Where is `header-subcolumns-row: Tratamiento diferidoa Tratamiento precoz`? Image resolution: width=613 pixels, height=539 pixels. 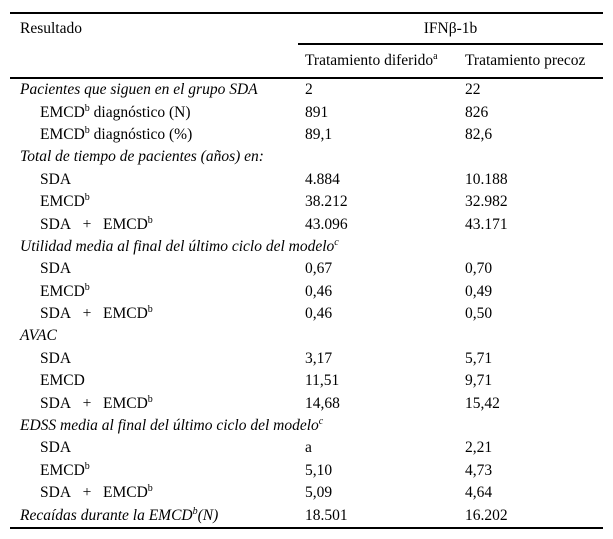
header-subcolumns-row: Tratamiento diferidoa Tratamiento precoz is located at coordinates (306, 61).